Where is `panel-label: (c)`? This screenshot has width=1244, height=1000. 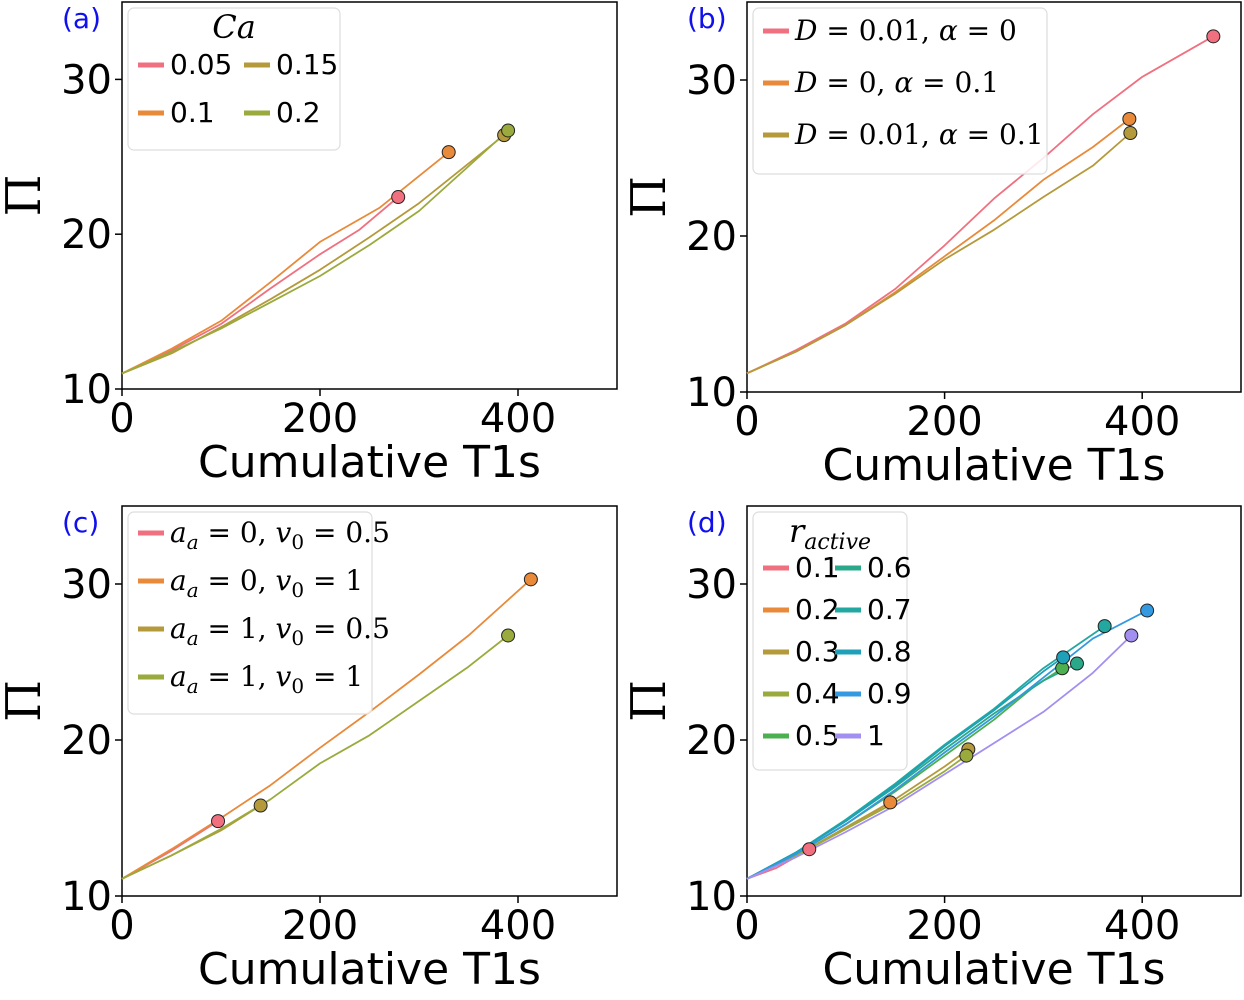
panel-label: (c) is located at coordinates (80, 522).